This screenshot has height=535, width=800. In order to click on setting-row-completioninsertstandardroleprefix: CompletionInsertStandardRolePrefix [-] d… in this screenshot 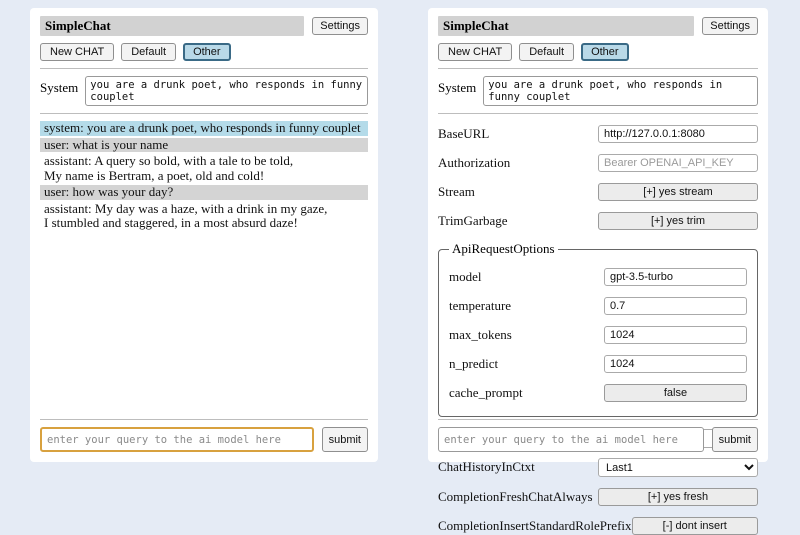, I will do `click(598, 525)`.